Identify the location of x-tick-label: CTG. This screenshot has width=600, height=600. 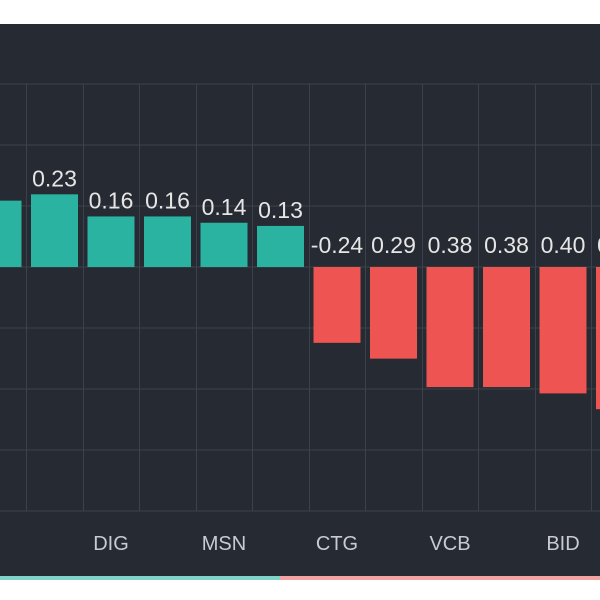
(337, 544).